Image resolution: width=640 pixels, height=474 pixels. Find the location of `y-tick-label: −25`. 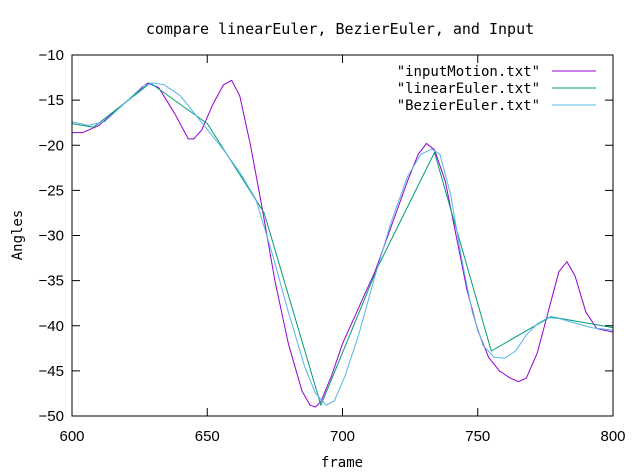

y-tick-label: −25 is located at coordinates (51, 190).